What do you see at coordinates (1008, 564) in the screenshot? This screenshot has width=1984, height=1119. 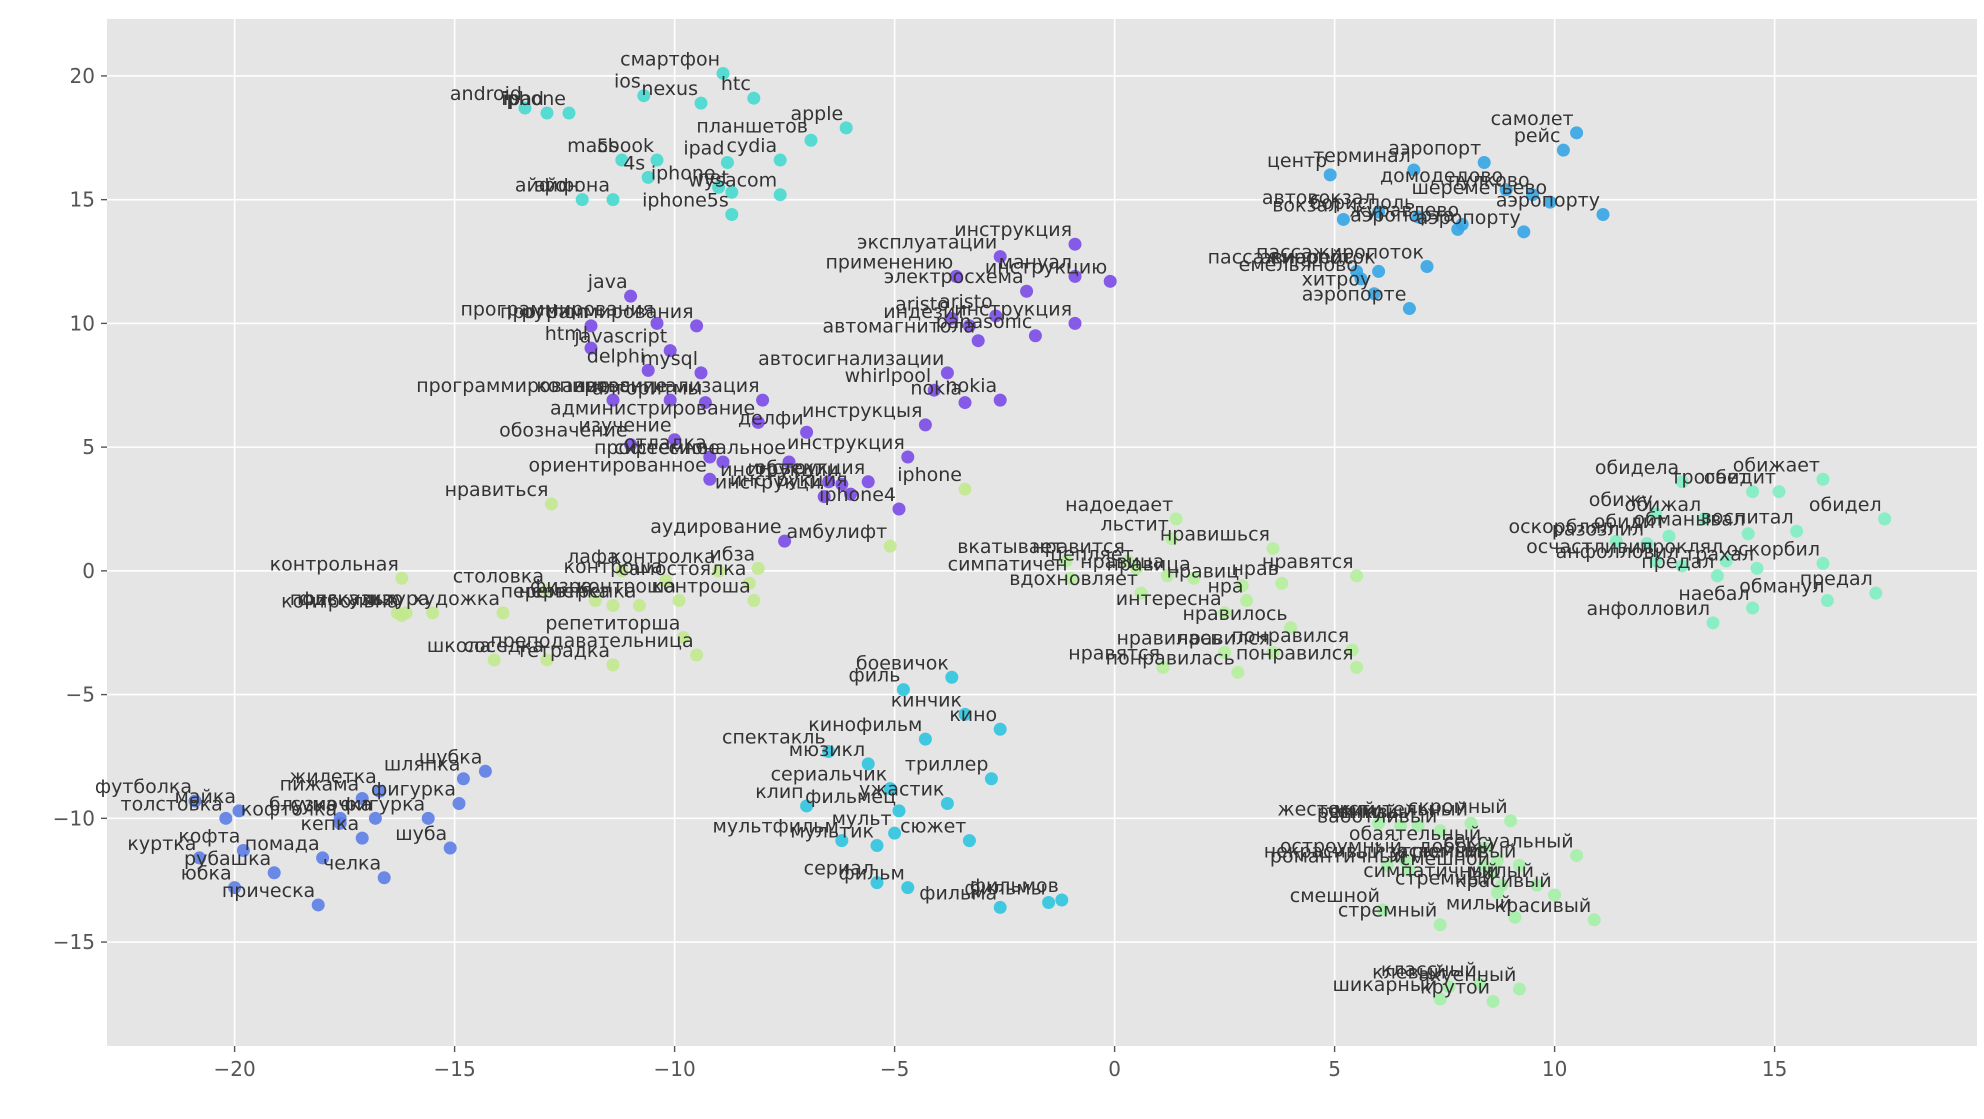 I see `point-label: симпатичен` at bounding box center [1008, 564].